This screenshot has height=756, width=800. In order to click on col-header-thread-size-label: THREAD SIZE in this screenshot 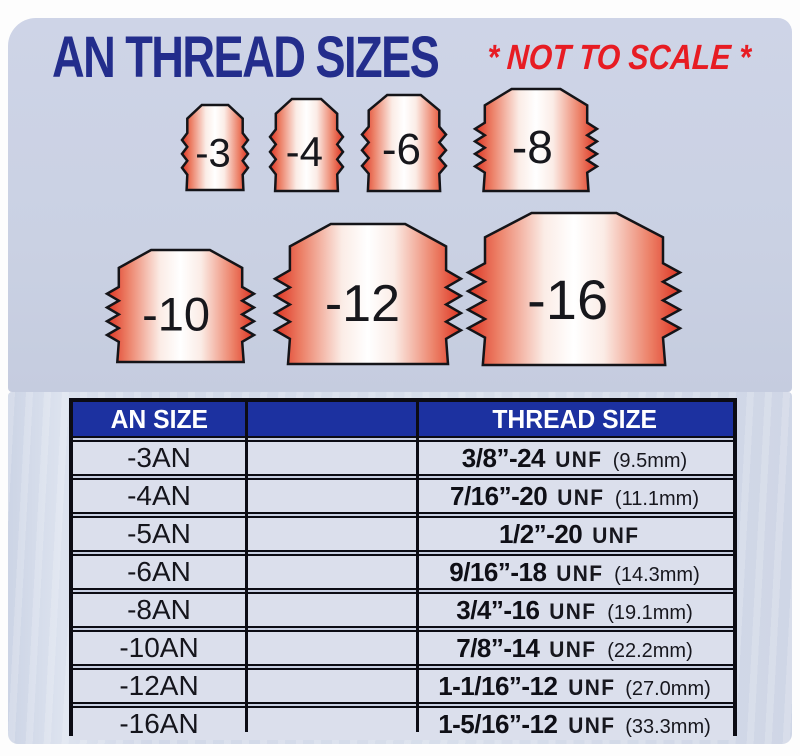, I will do `click(574, 418)`.